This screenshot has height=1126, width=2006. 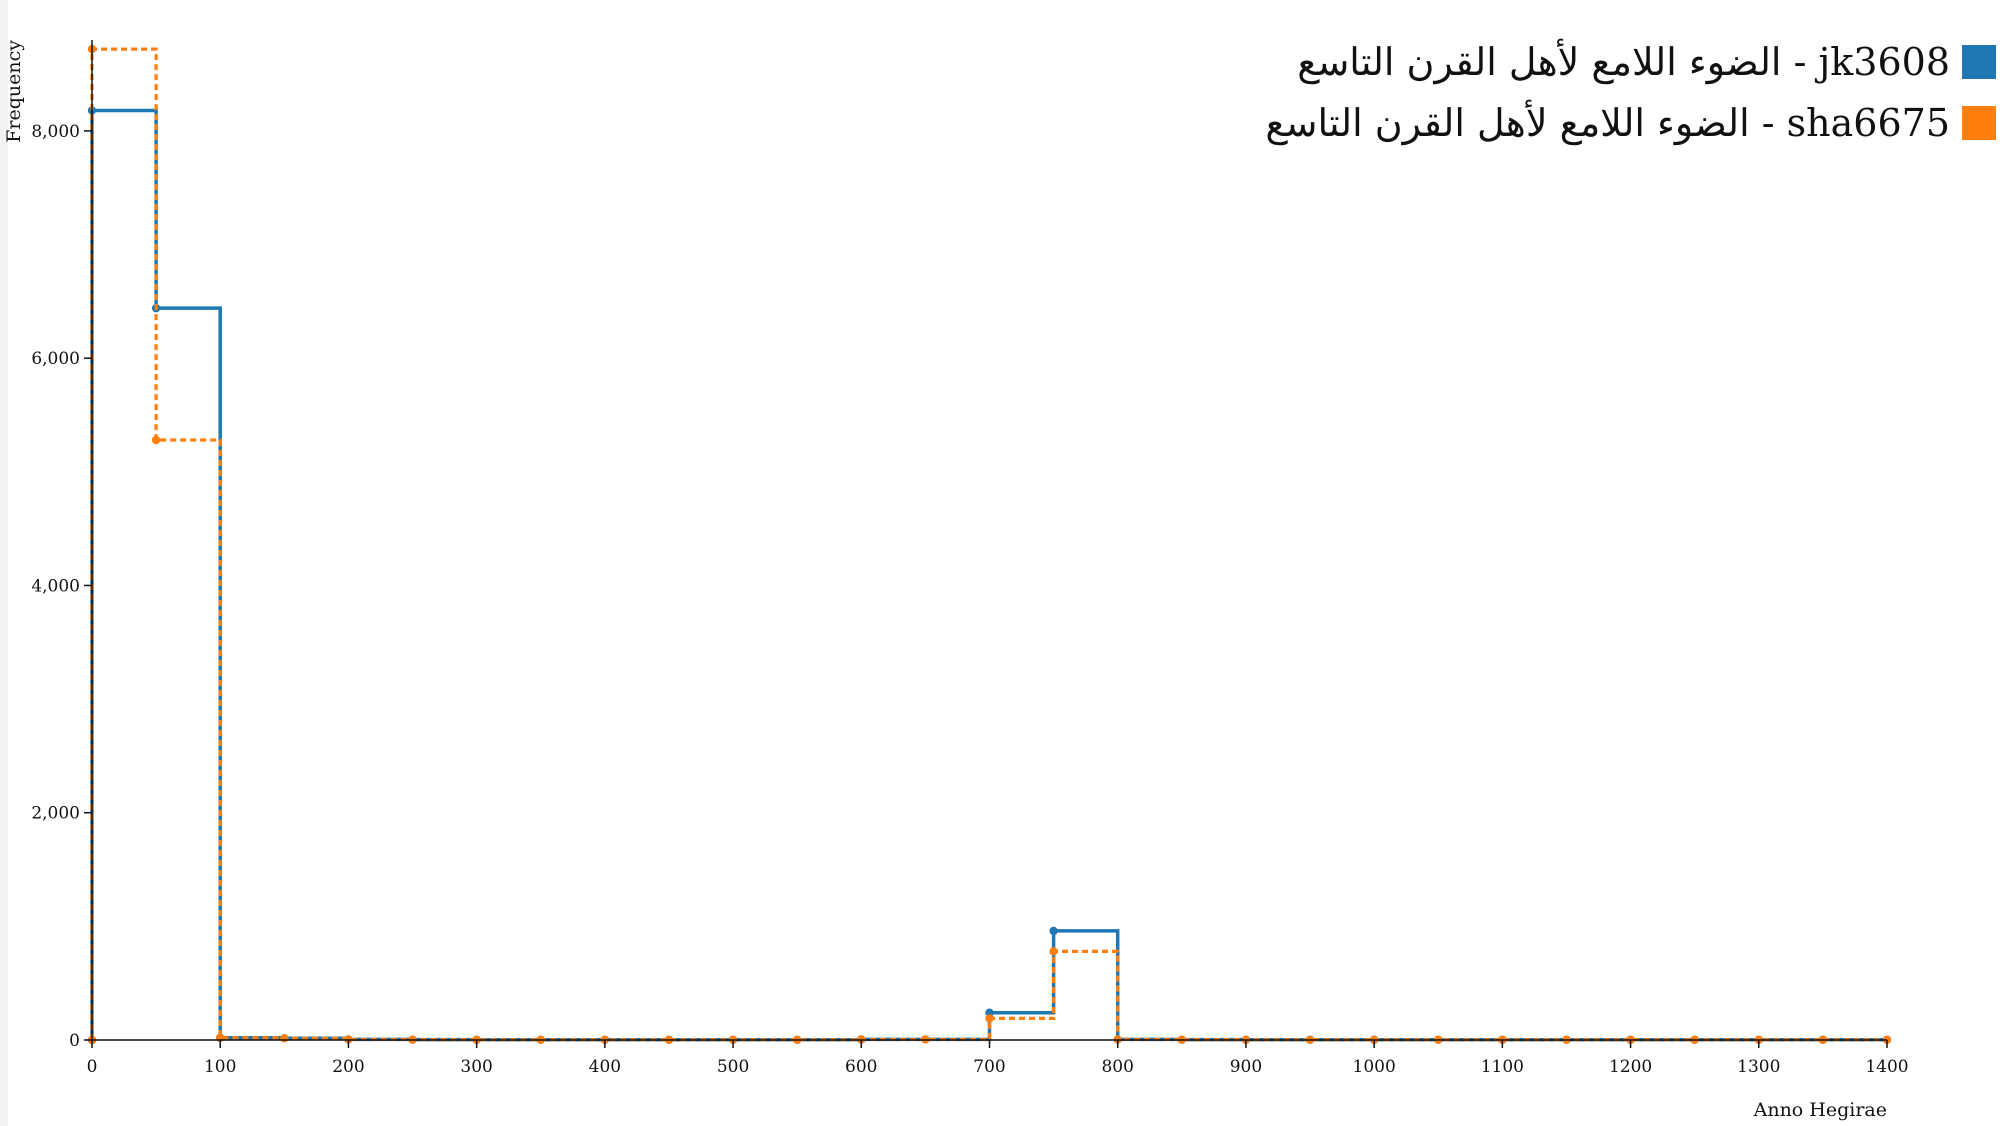 I want to click on x-tick-label: 500, so click(x=733, y=1067).